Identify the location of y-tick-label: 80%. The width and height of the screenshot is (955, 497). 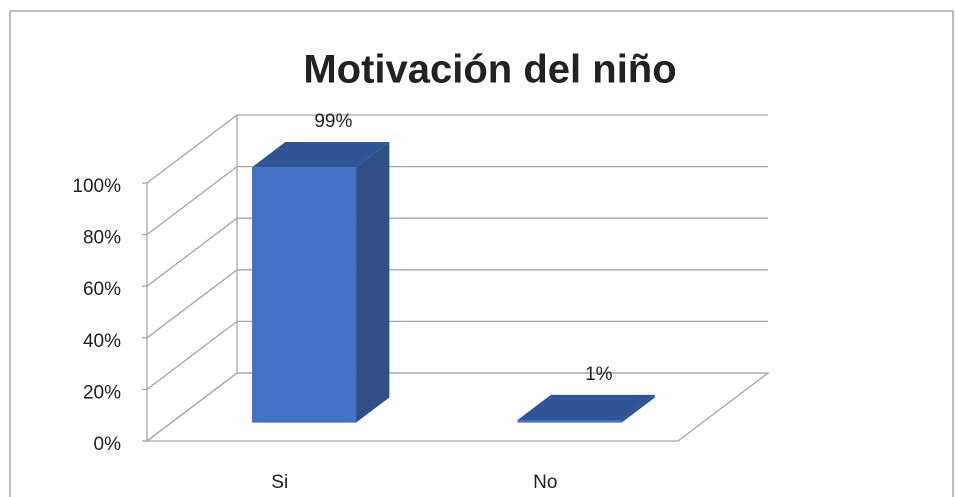
(102, 238).